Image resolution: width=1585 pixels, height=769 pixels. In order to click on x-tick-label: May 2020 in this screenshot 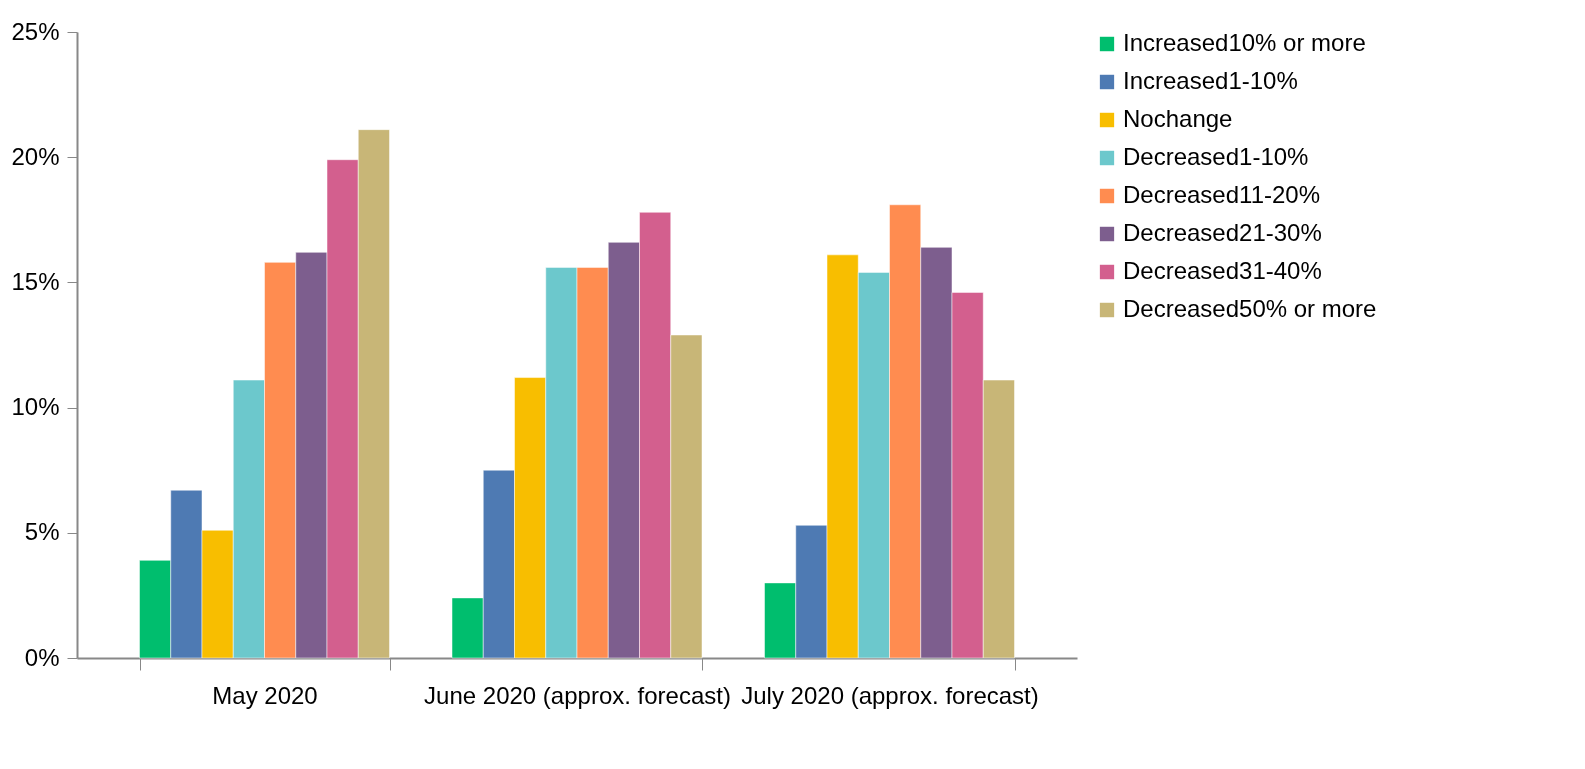, I will do `click(265, 695)`.